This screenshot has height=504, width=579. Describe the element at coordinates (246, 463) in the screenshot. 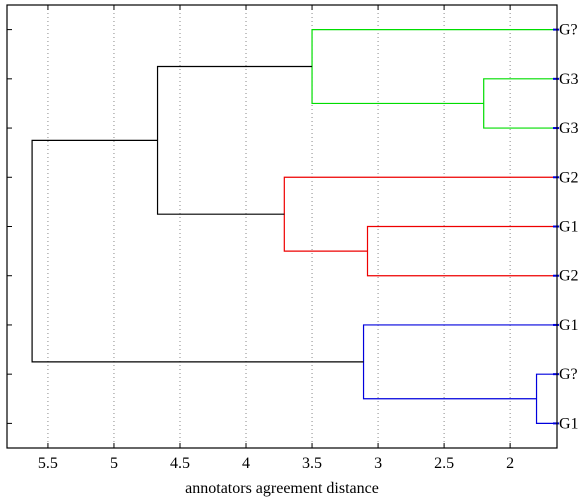

I see `x-tick-label: 4` at that location.